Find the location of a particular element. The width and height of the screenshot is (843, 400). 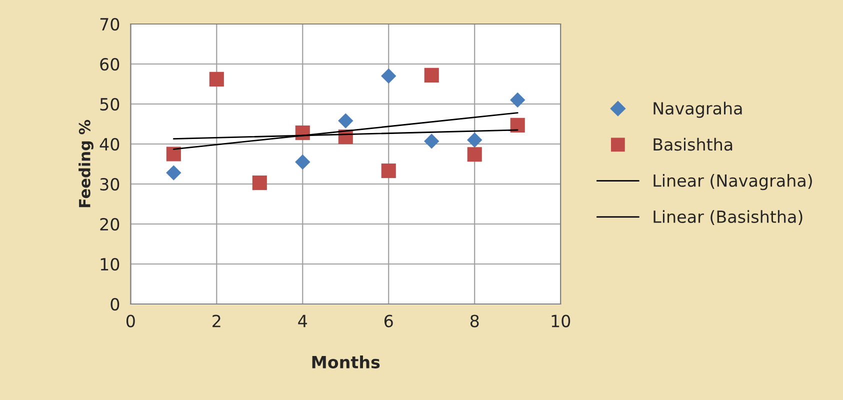

y-tick-label: 50 is located at coordinates (110, 104).